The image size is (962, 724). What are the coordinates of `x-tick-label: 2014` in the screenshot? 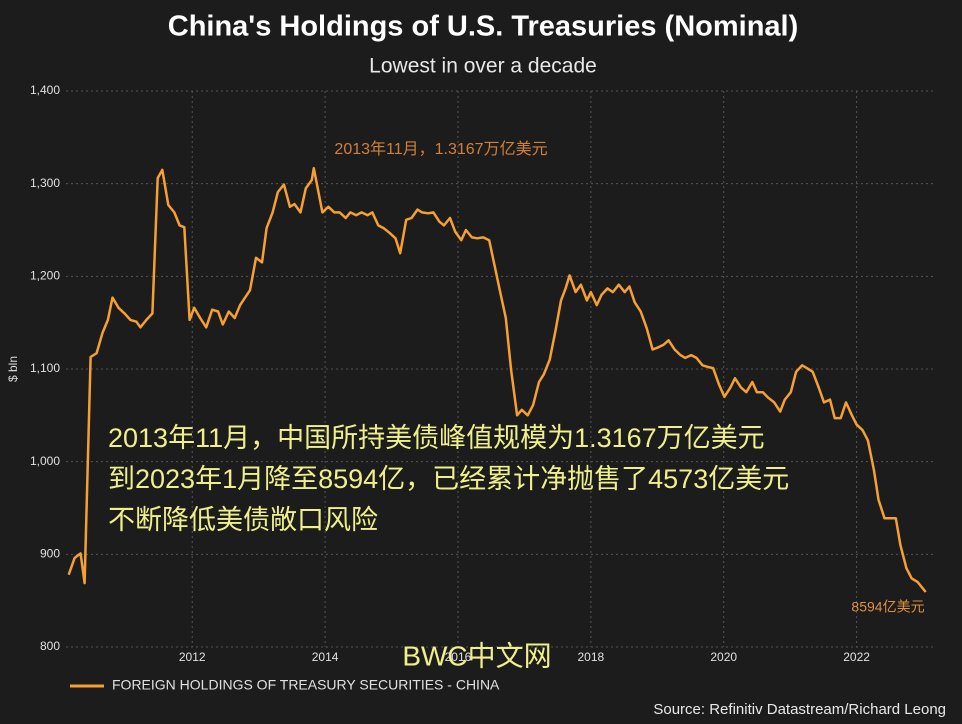 It's located at (325, 657).